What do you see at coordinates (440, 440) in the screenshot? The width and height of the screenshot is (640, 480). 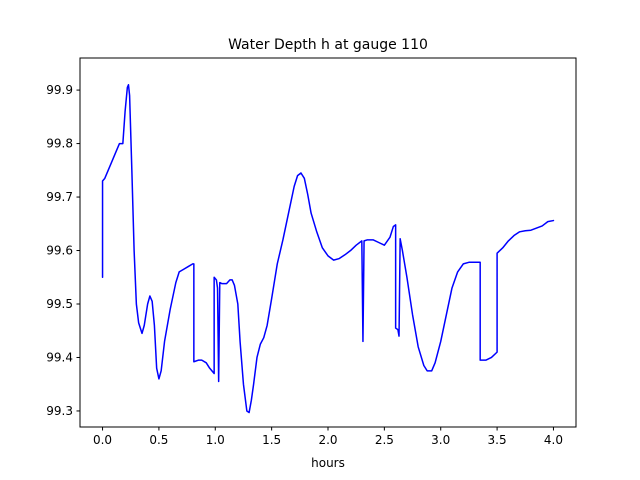 I see `x-tick-label: 3.0` at bounding box center [440, 440].